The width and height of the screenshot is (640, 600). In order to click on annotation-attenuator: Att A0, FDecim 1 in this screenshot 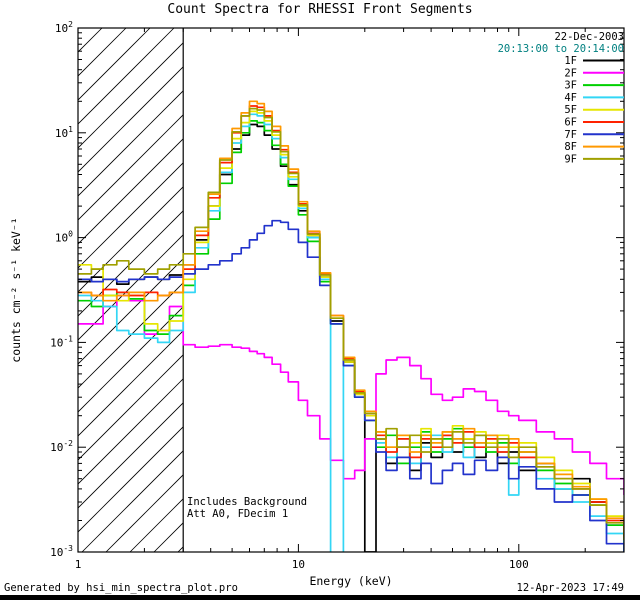, I will do `click(238, 514)`.